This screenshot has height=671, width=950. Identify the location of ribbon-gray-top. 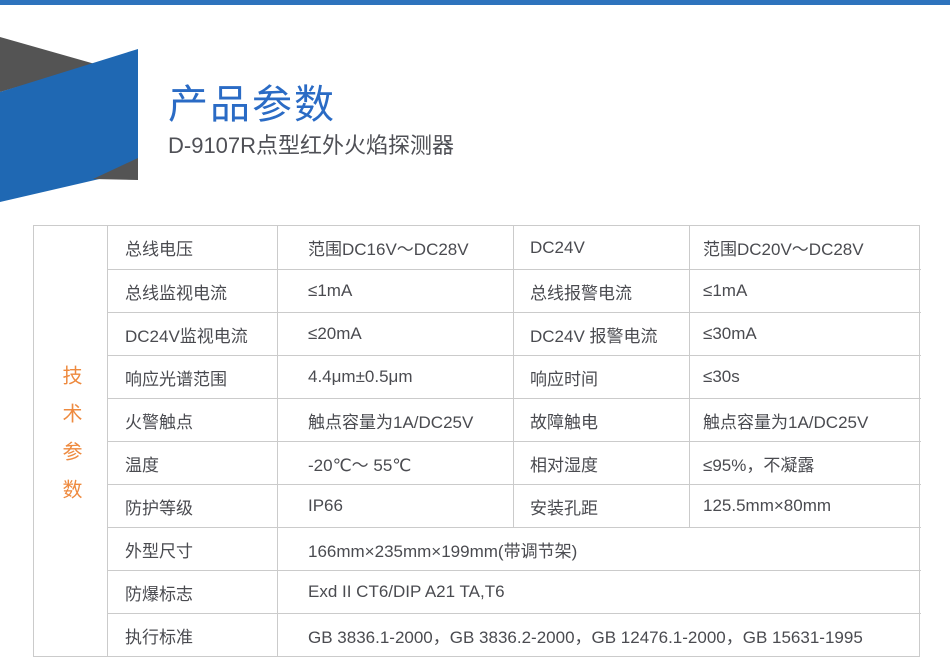
(47, 64).